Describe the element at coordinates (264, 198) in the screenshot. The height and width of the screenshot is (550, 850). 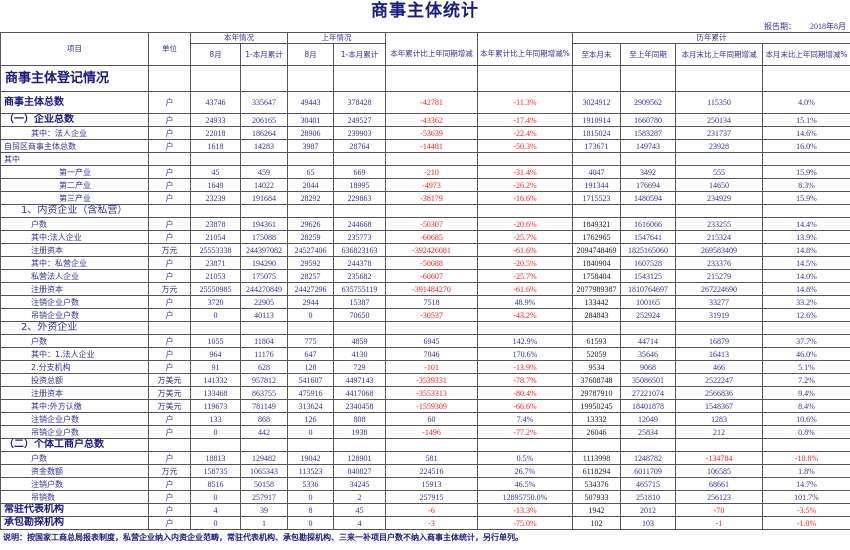
I see `value-cell: 191684` at that location.